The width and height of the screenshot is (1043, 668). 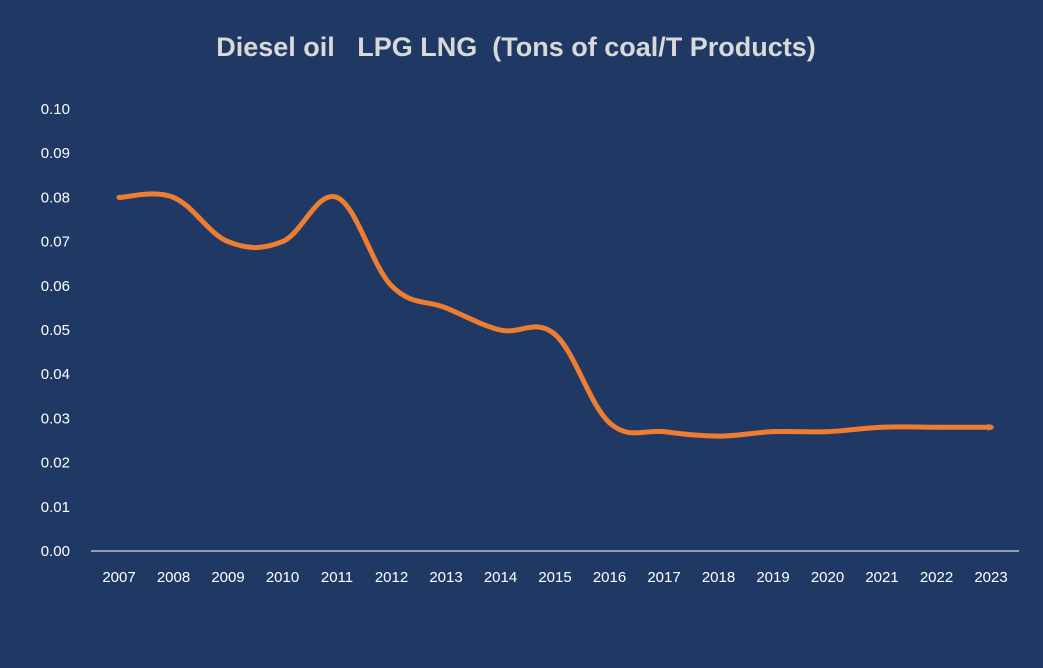 I want to click on y-tick-label: 0.01, so click(x=55, y=507).